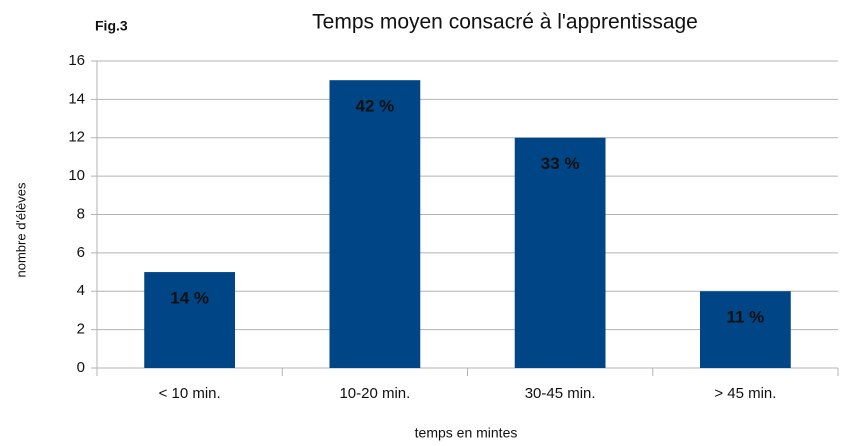 The height and width of the screenshot is (446, 858). What do you see at coordinates (560, 393) in the screenshot?
I see `x-tick-label: 30-45 min.` at bounding box center [560, 393].